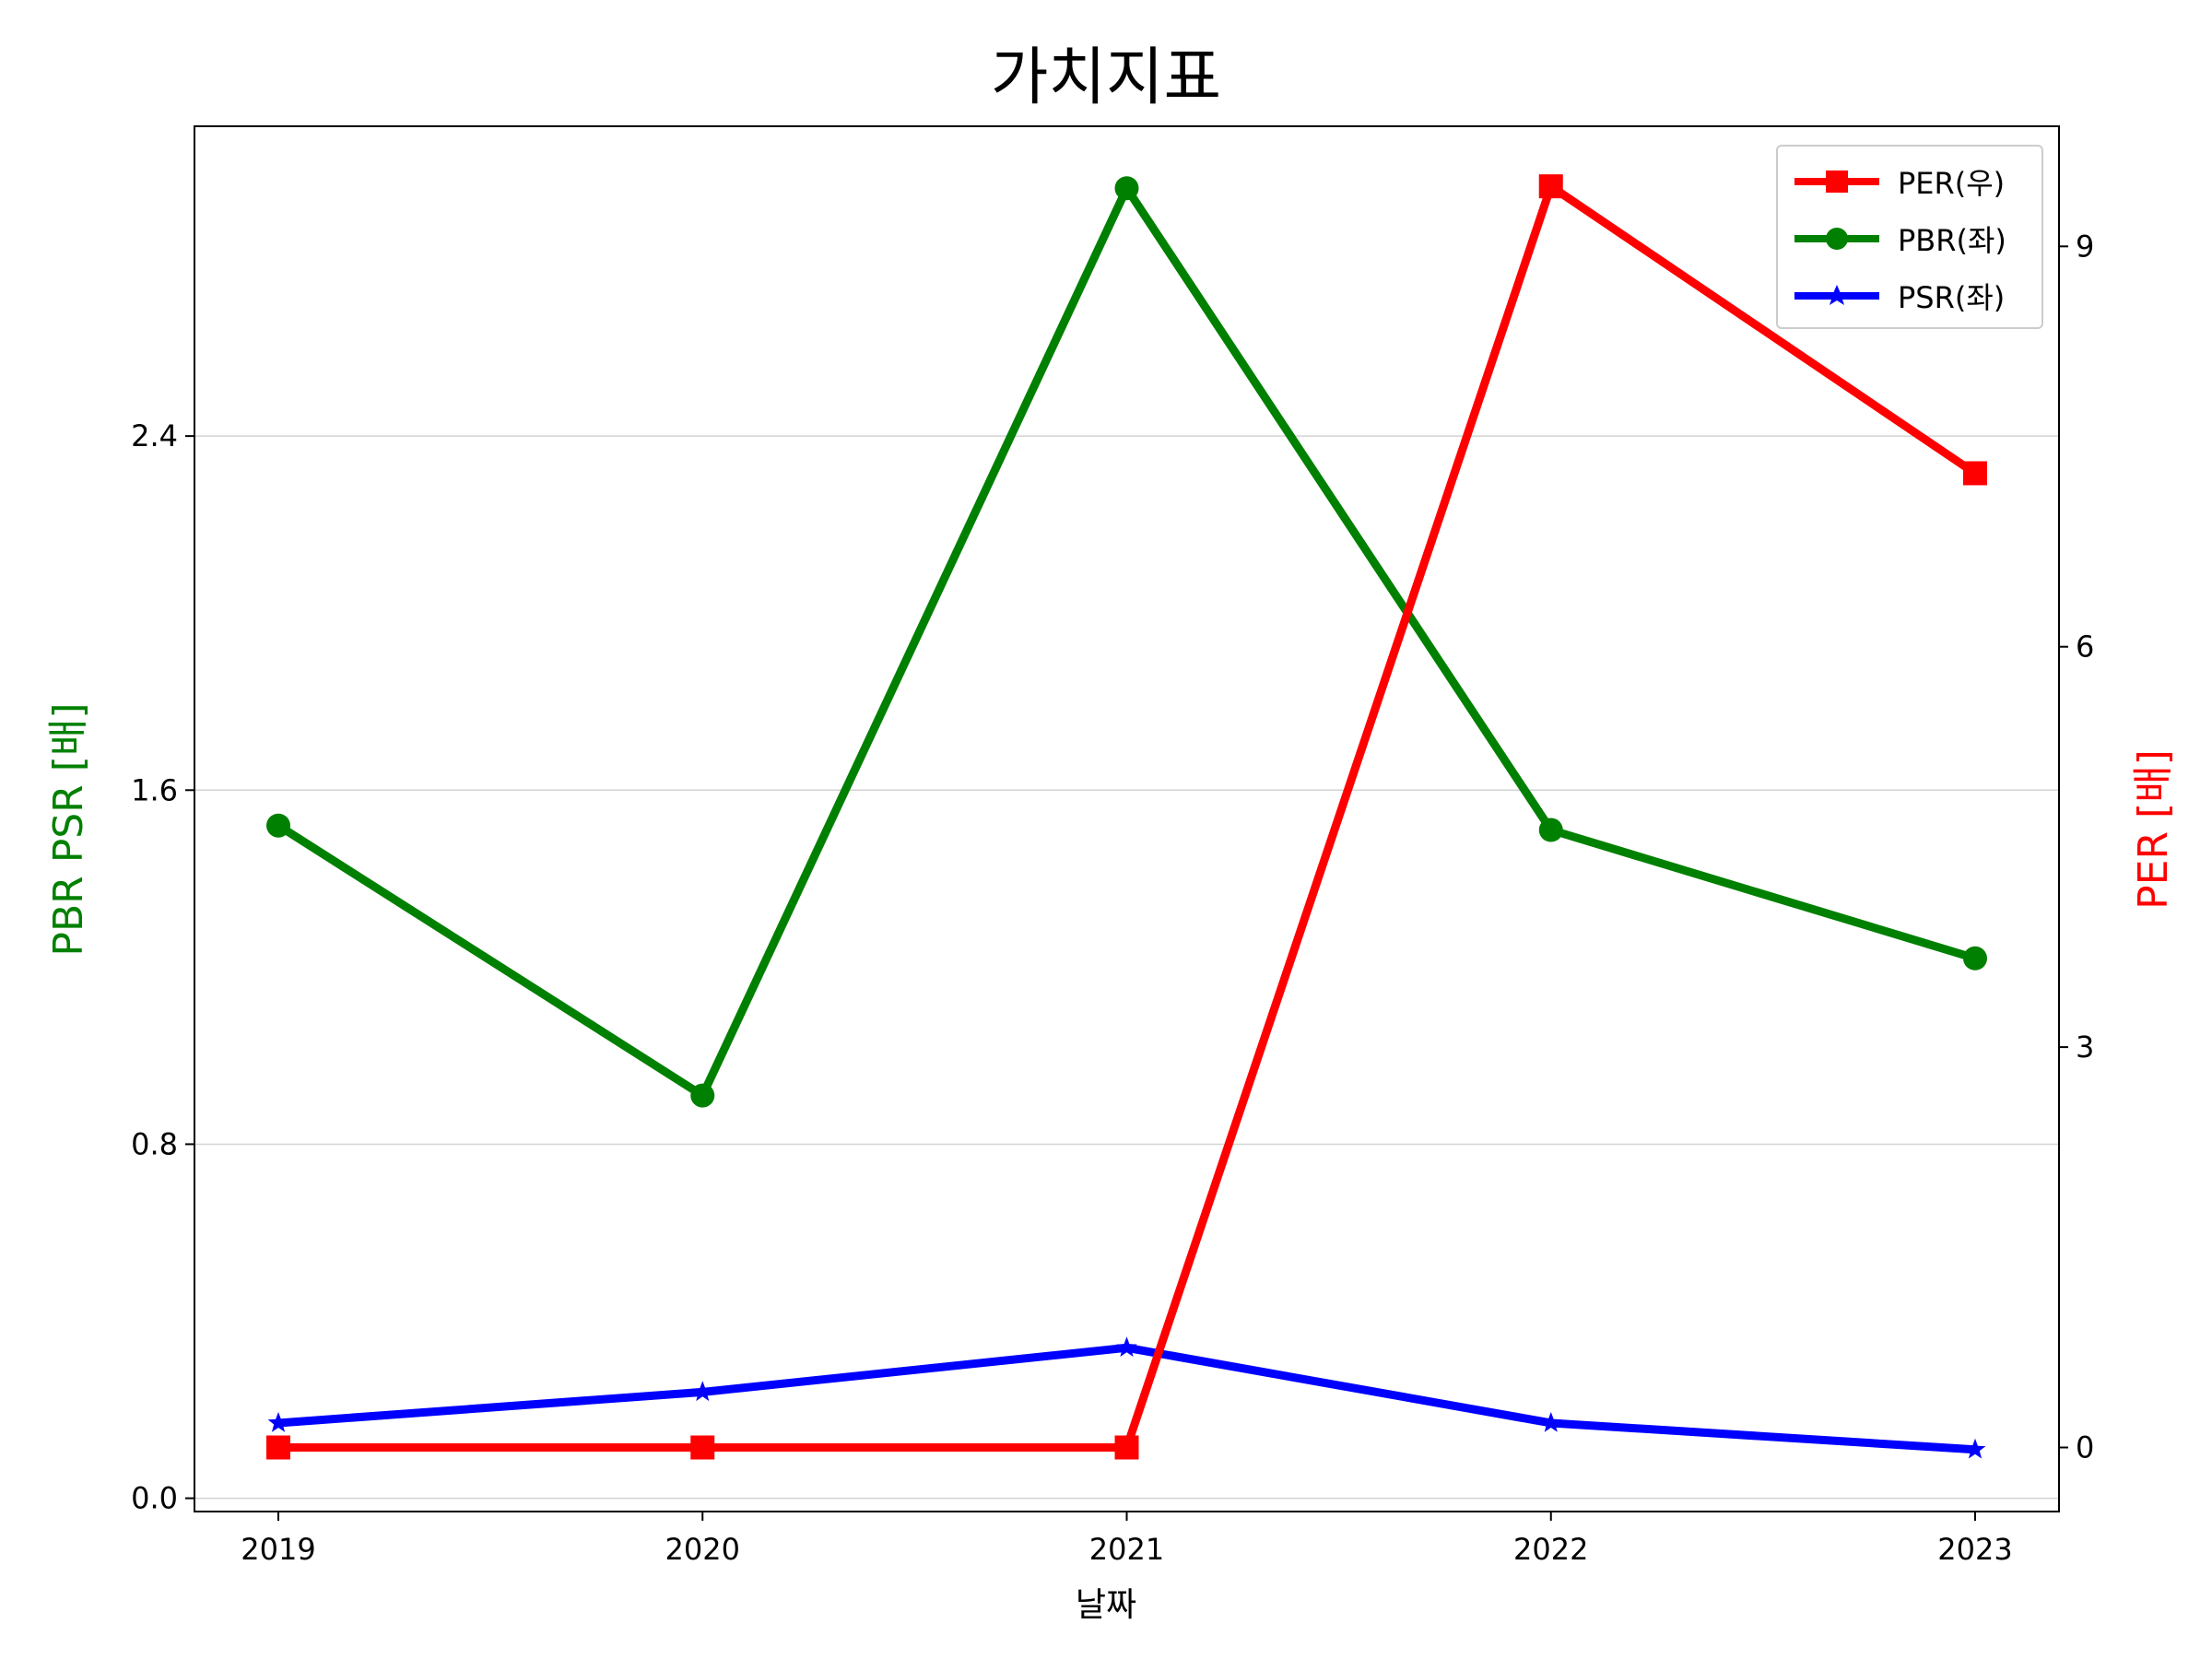  Describe the element at coordinates (1126, 1398) in the screenshot. I see `series-line-psr` at that location.